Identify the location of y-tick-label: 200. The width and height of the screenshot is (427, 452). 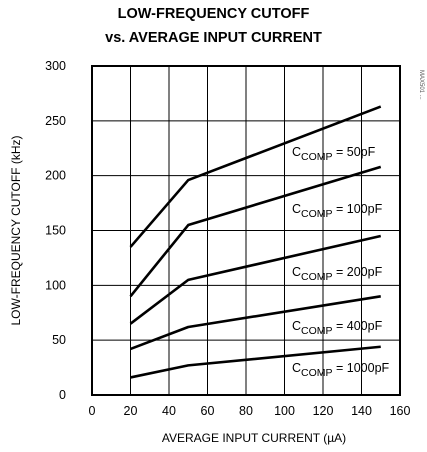
(55, 176).